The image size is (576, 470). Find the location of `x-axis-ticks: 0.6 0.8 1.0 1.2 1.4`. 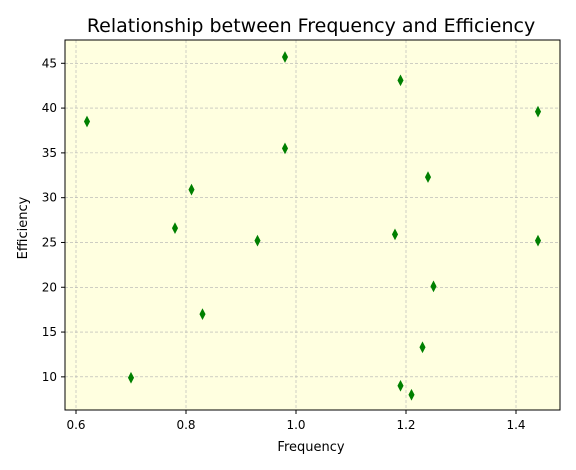

x-axis-ticks: 0.6 0.8 1.0 1.2 1.4 is located at coordinates (296, 421).